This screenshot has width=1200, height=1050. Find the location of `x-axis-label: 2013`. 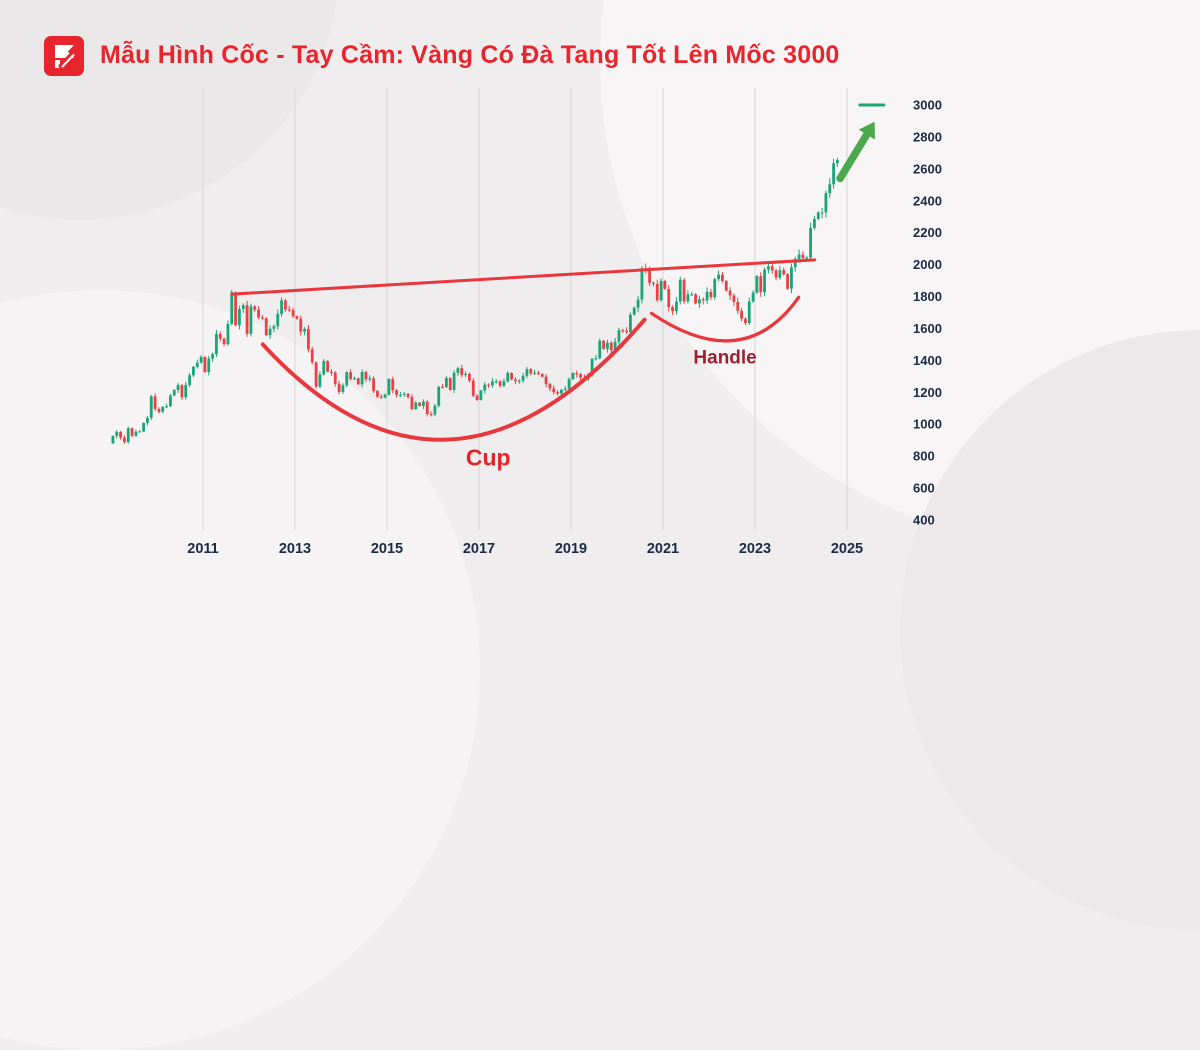

x-axis-label: 2013 is located at coordinates (295, 549).